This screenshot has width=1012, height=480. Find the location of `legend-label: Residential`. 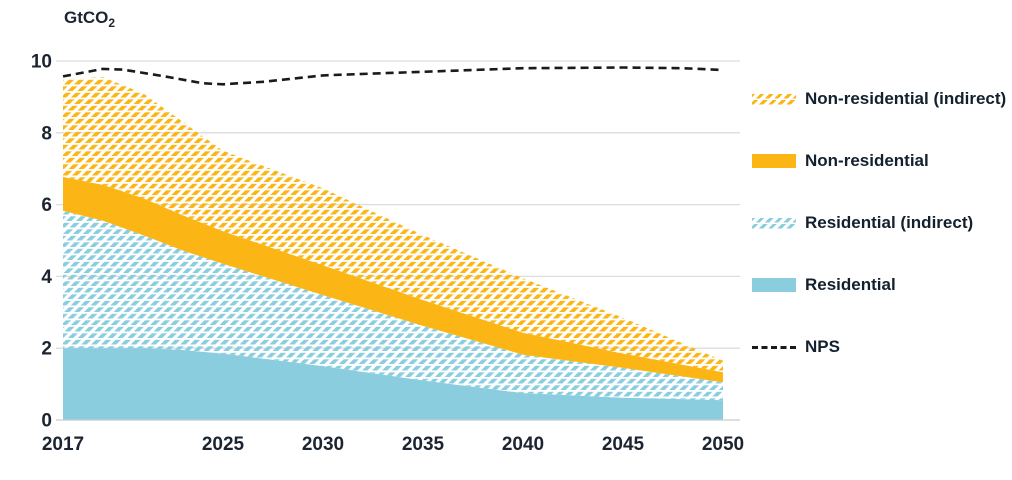

legend-label: Residential is located at coordinates (850, 284).